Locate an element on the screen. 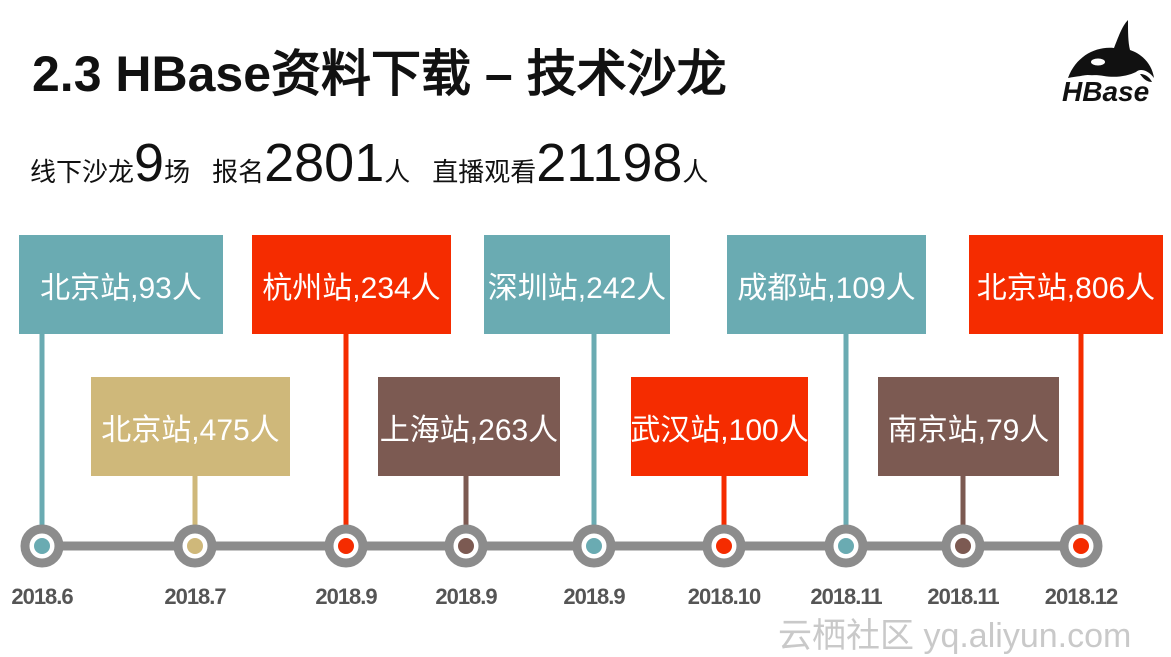 The image size is (1171, 657). event-label-box: 上海站,263人 is located at coordinates (469, 426).